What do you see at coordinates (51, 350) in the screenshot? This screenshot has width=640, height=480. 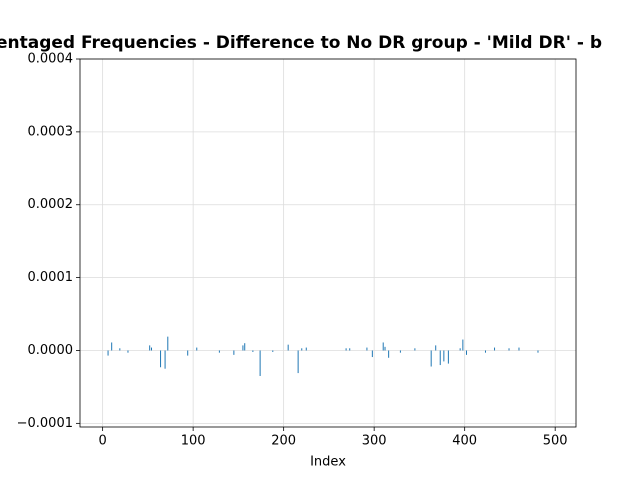 I see `y-tick-label: 0.0000` at bounding box center [51, 350].